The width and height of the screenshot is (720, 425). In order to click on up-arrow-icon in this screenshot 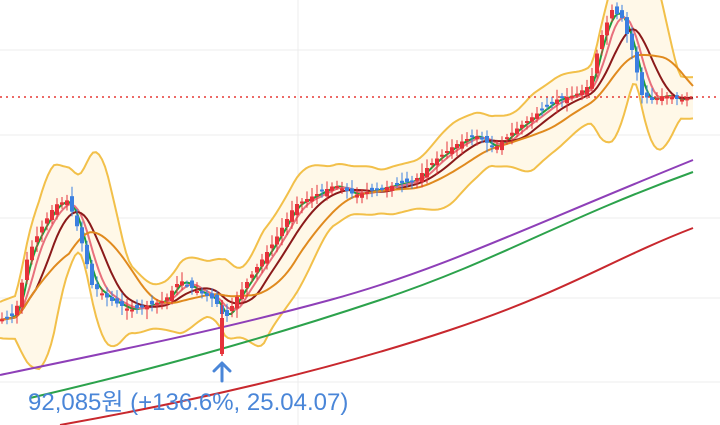, I will do `click(222, 372)`.